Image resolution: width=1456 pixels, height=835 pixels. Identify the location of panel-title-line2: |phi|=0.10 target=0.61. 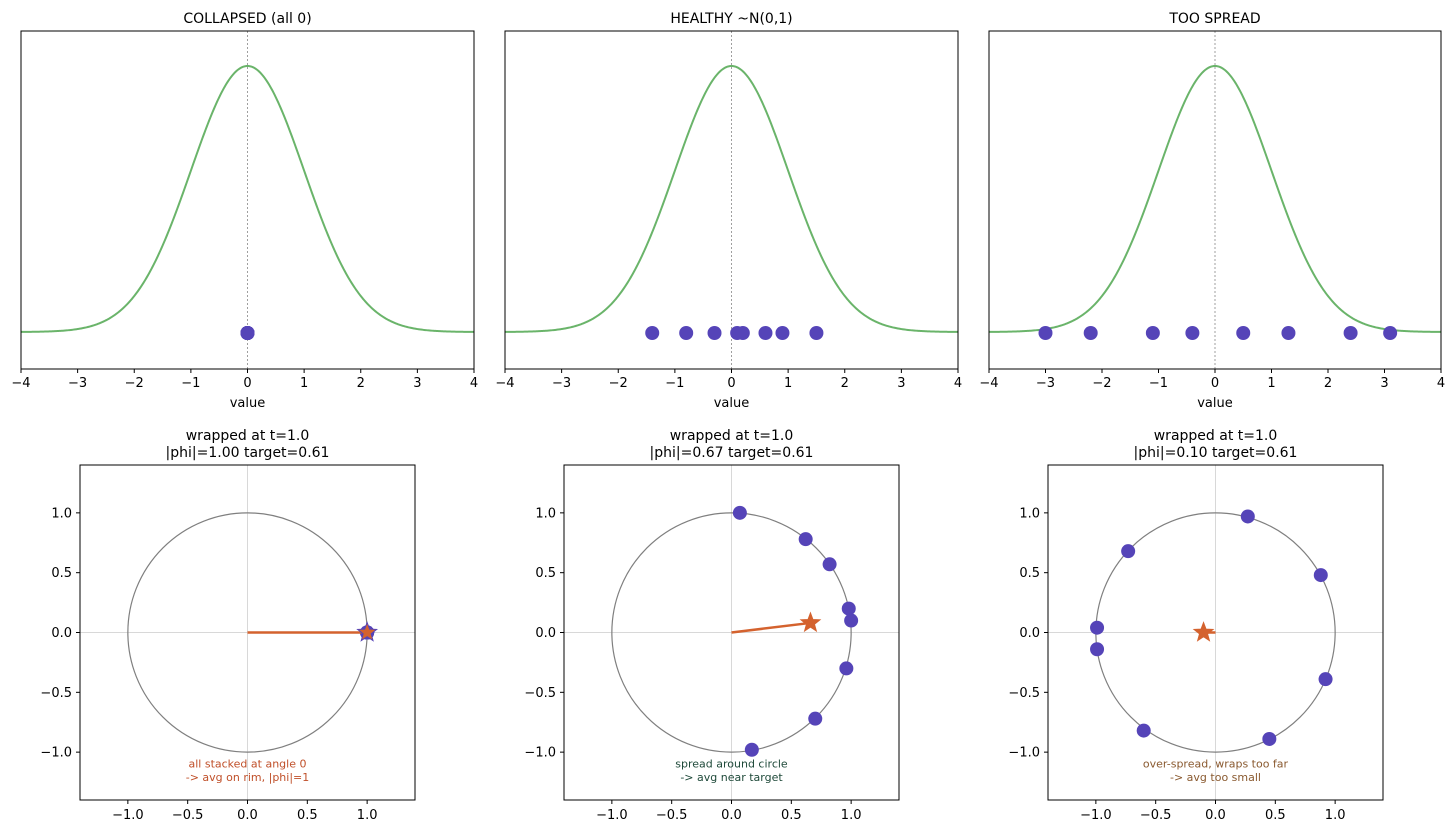
(1216, 453).